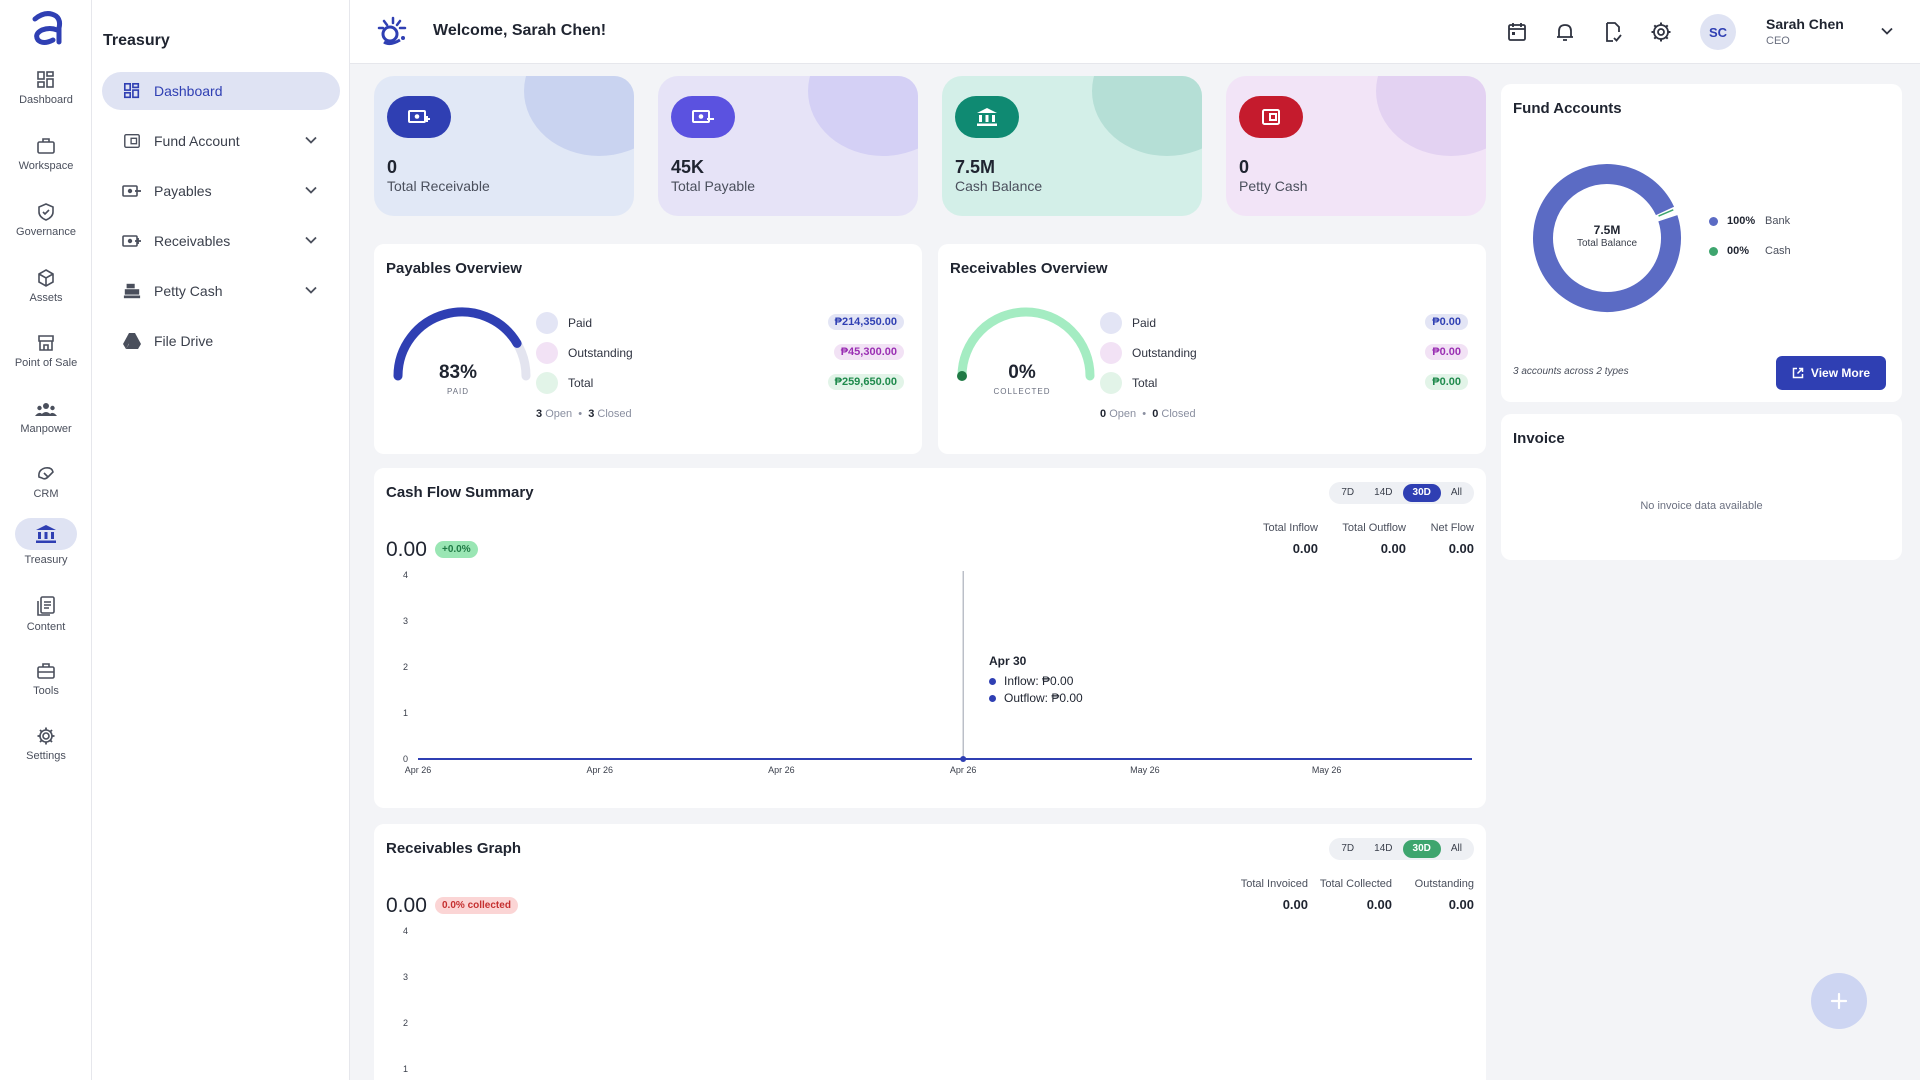 The width and height of the screenshot is (1920, 1080). I want to click on cash-in-icon, so click(419, 117).